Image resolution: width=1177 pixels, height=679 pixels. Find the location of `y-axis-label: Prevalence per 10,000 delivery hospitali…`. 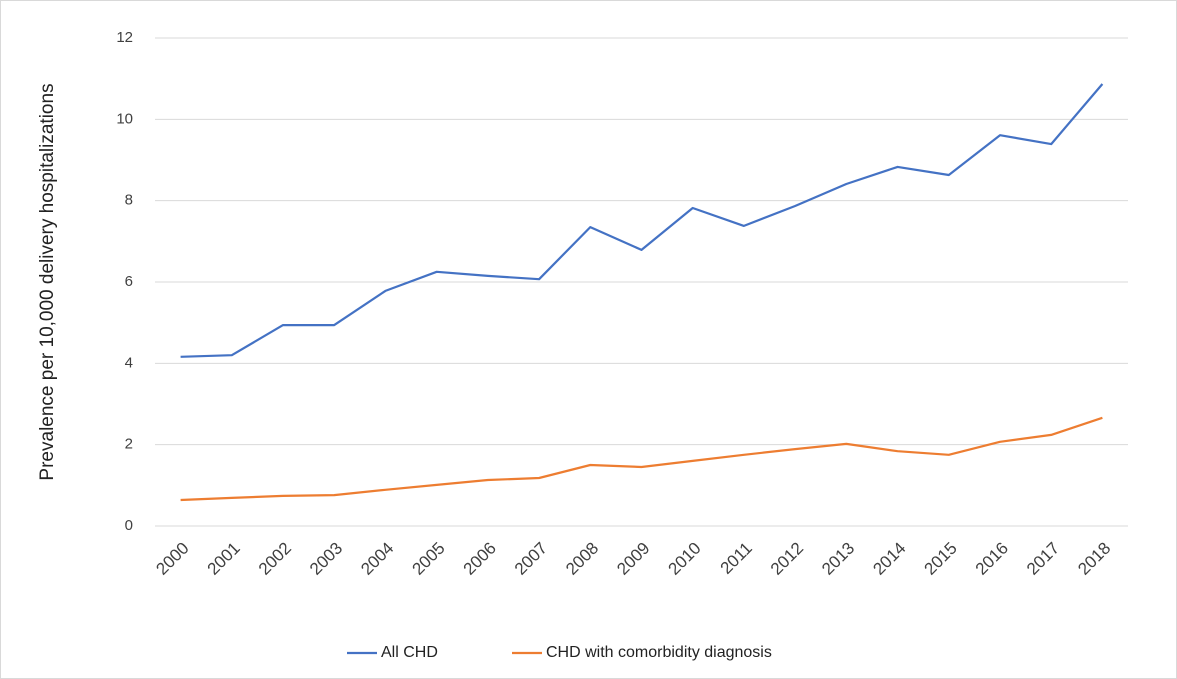

y-axis-label: Prevalence per 10,000 delivery hospitali… is located at coordinates (47, 281).